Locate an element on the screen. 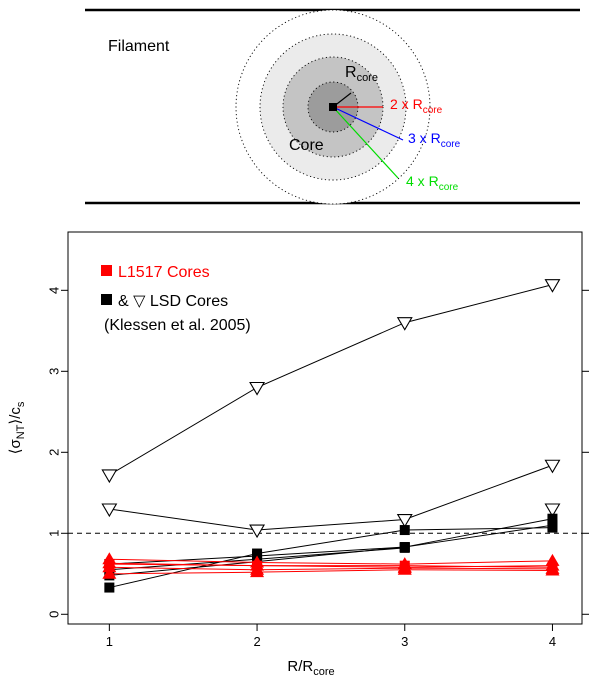 This screenshot has height=682, width=596. radius-4-label: 4 x Rcore is located at coordinates (432, 183).